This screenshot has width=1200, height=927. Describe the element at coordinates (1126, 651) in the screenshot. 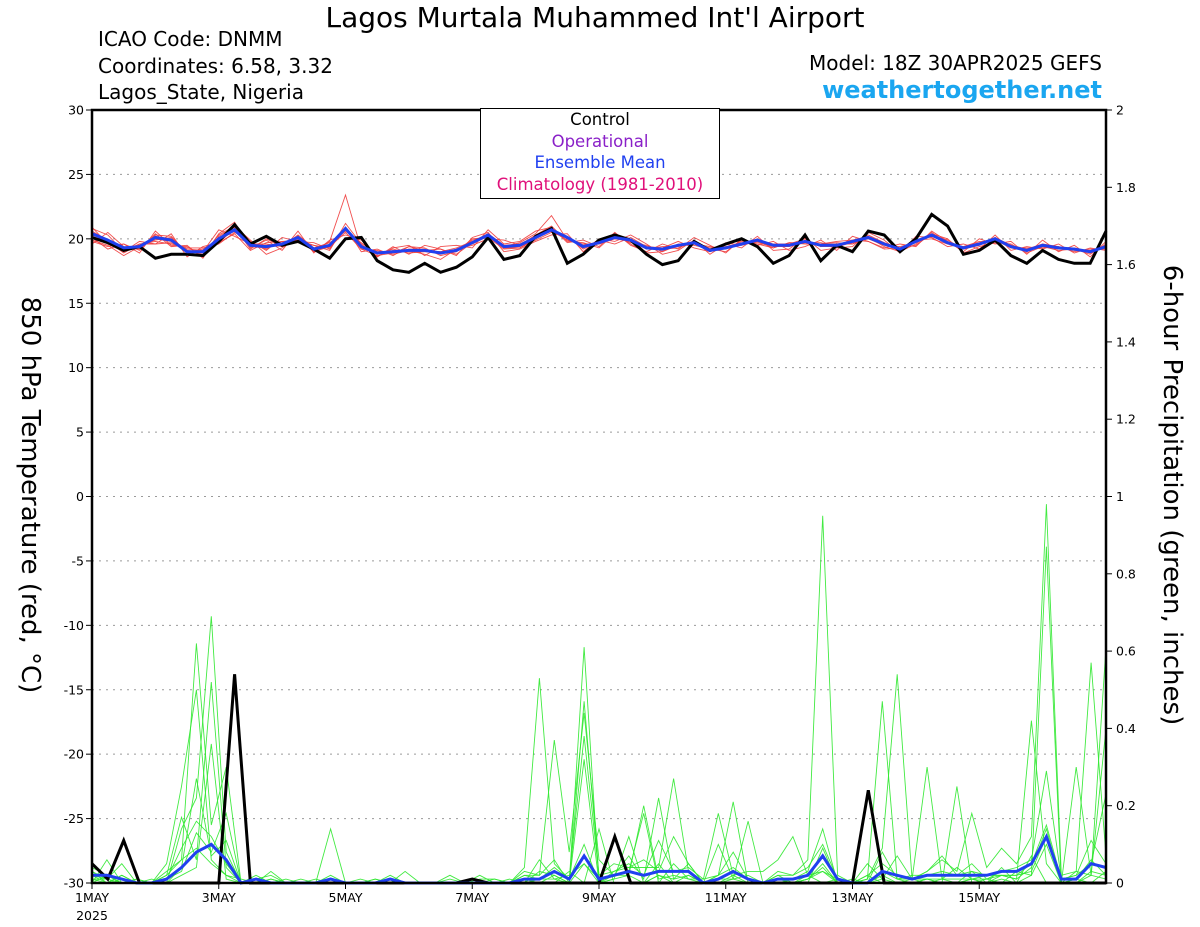

I see `y-right-tick-label: 0.6` at that location.